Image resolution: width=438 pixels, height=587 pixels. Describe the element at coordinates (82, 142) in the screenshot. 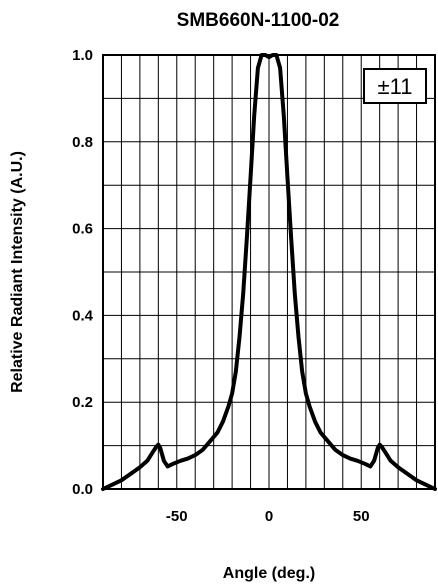

I see `y-tick-label: 0.8` at that location.